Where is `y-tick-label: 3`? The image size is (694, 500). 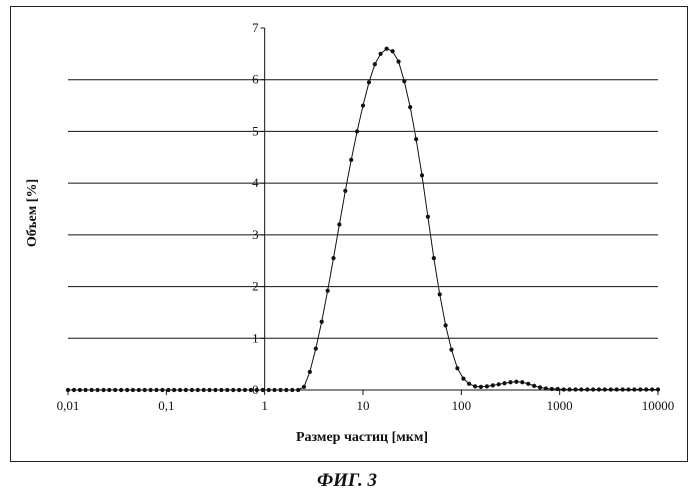 y-tick-label: 3 is located at coordinates (255, 234).